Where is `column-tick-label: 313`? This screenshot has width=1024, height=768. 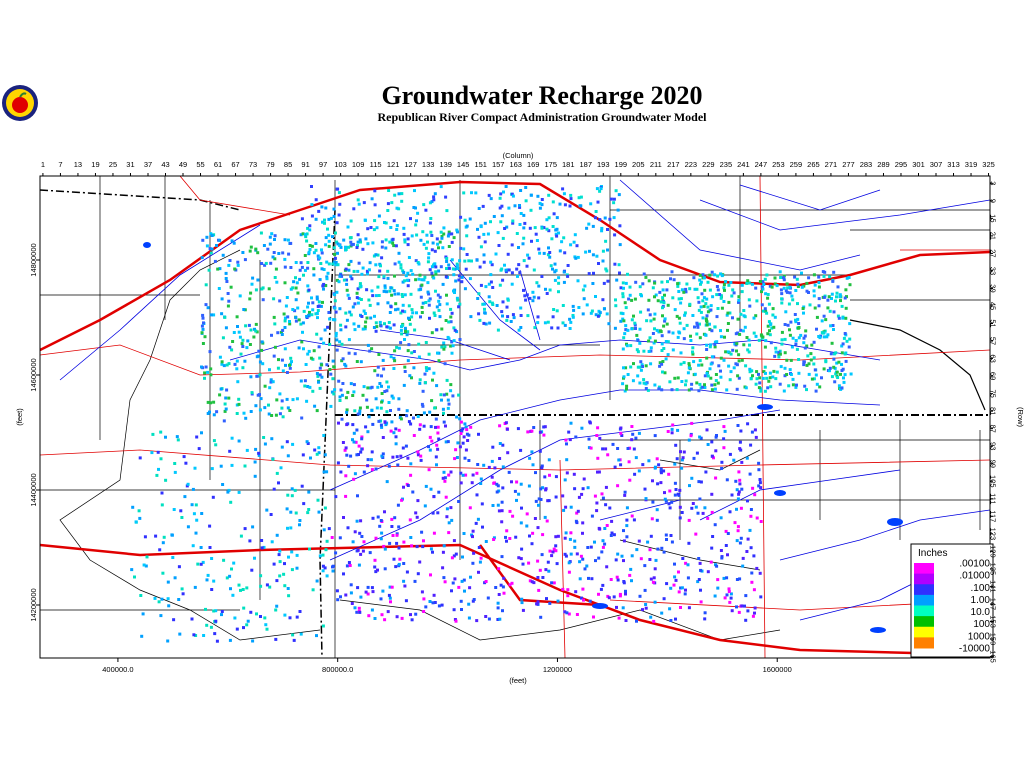
column-tick-label: 313 is located at coordinates (953, 164).